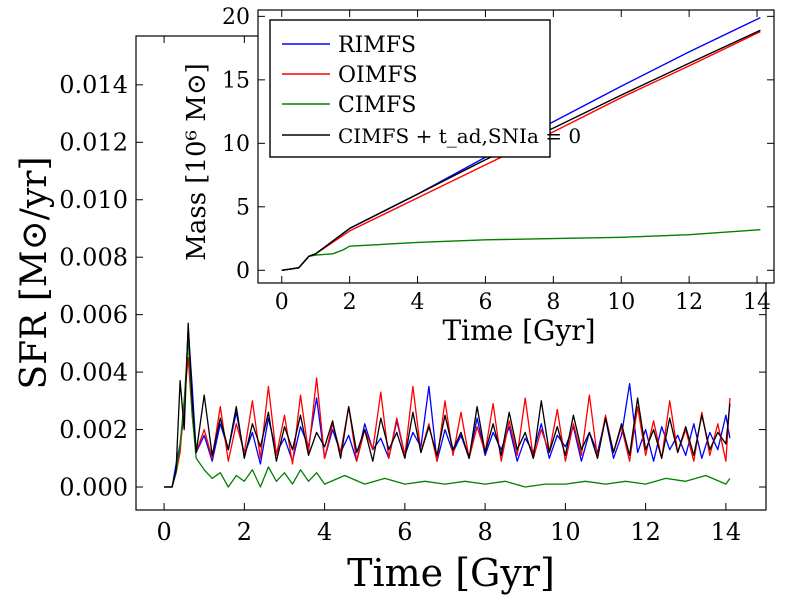 The image size is (800, 600). I want to click on mass-y-tick-label: 20, so click(236, 17).